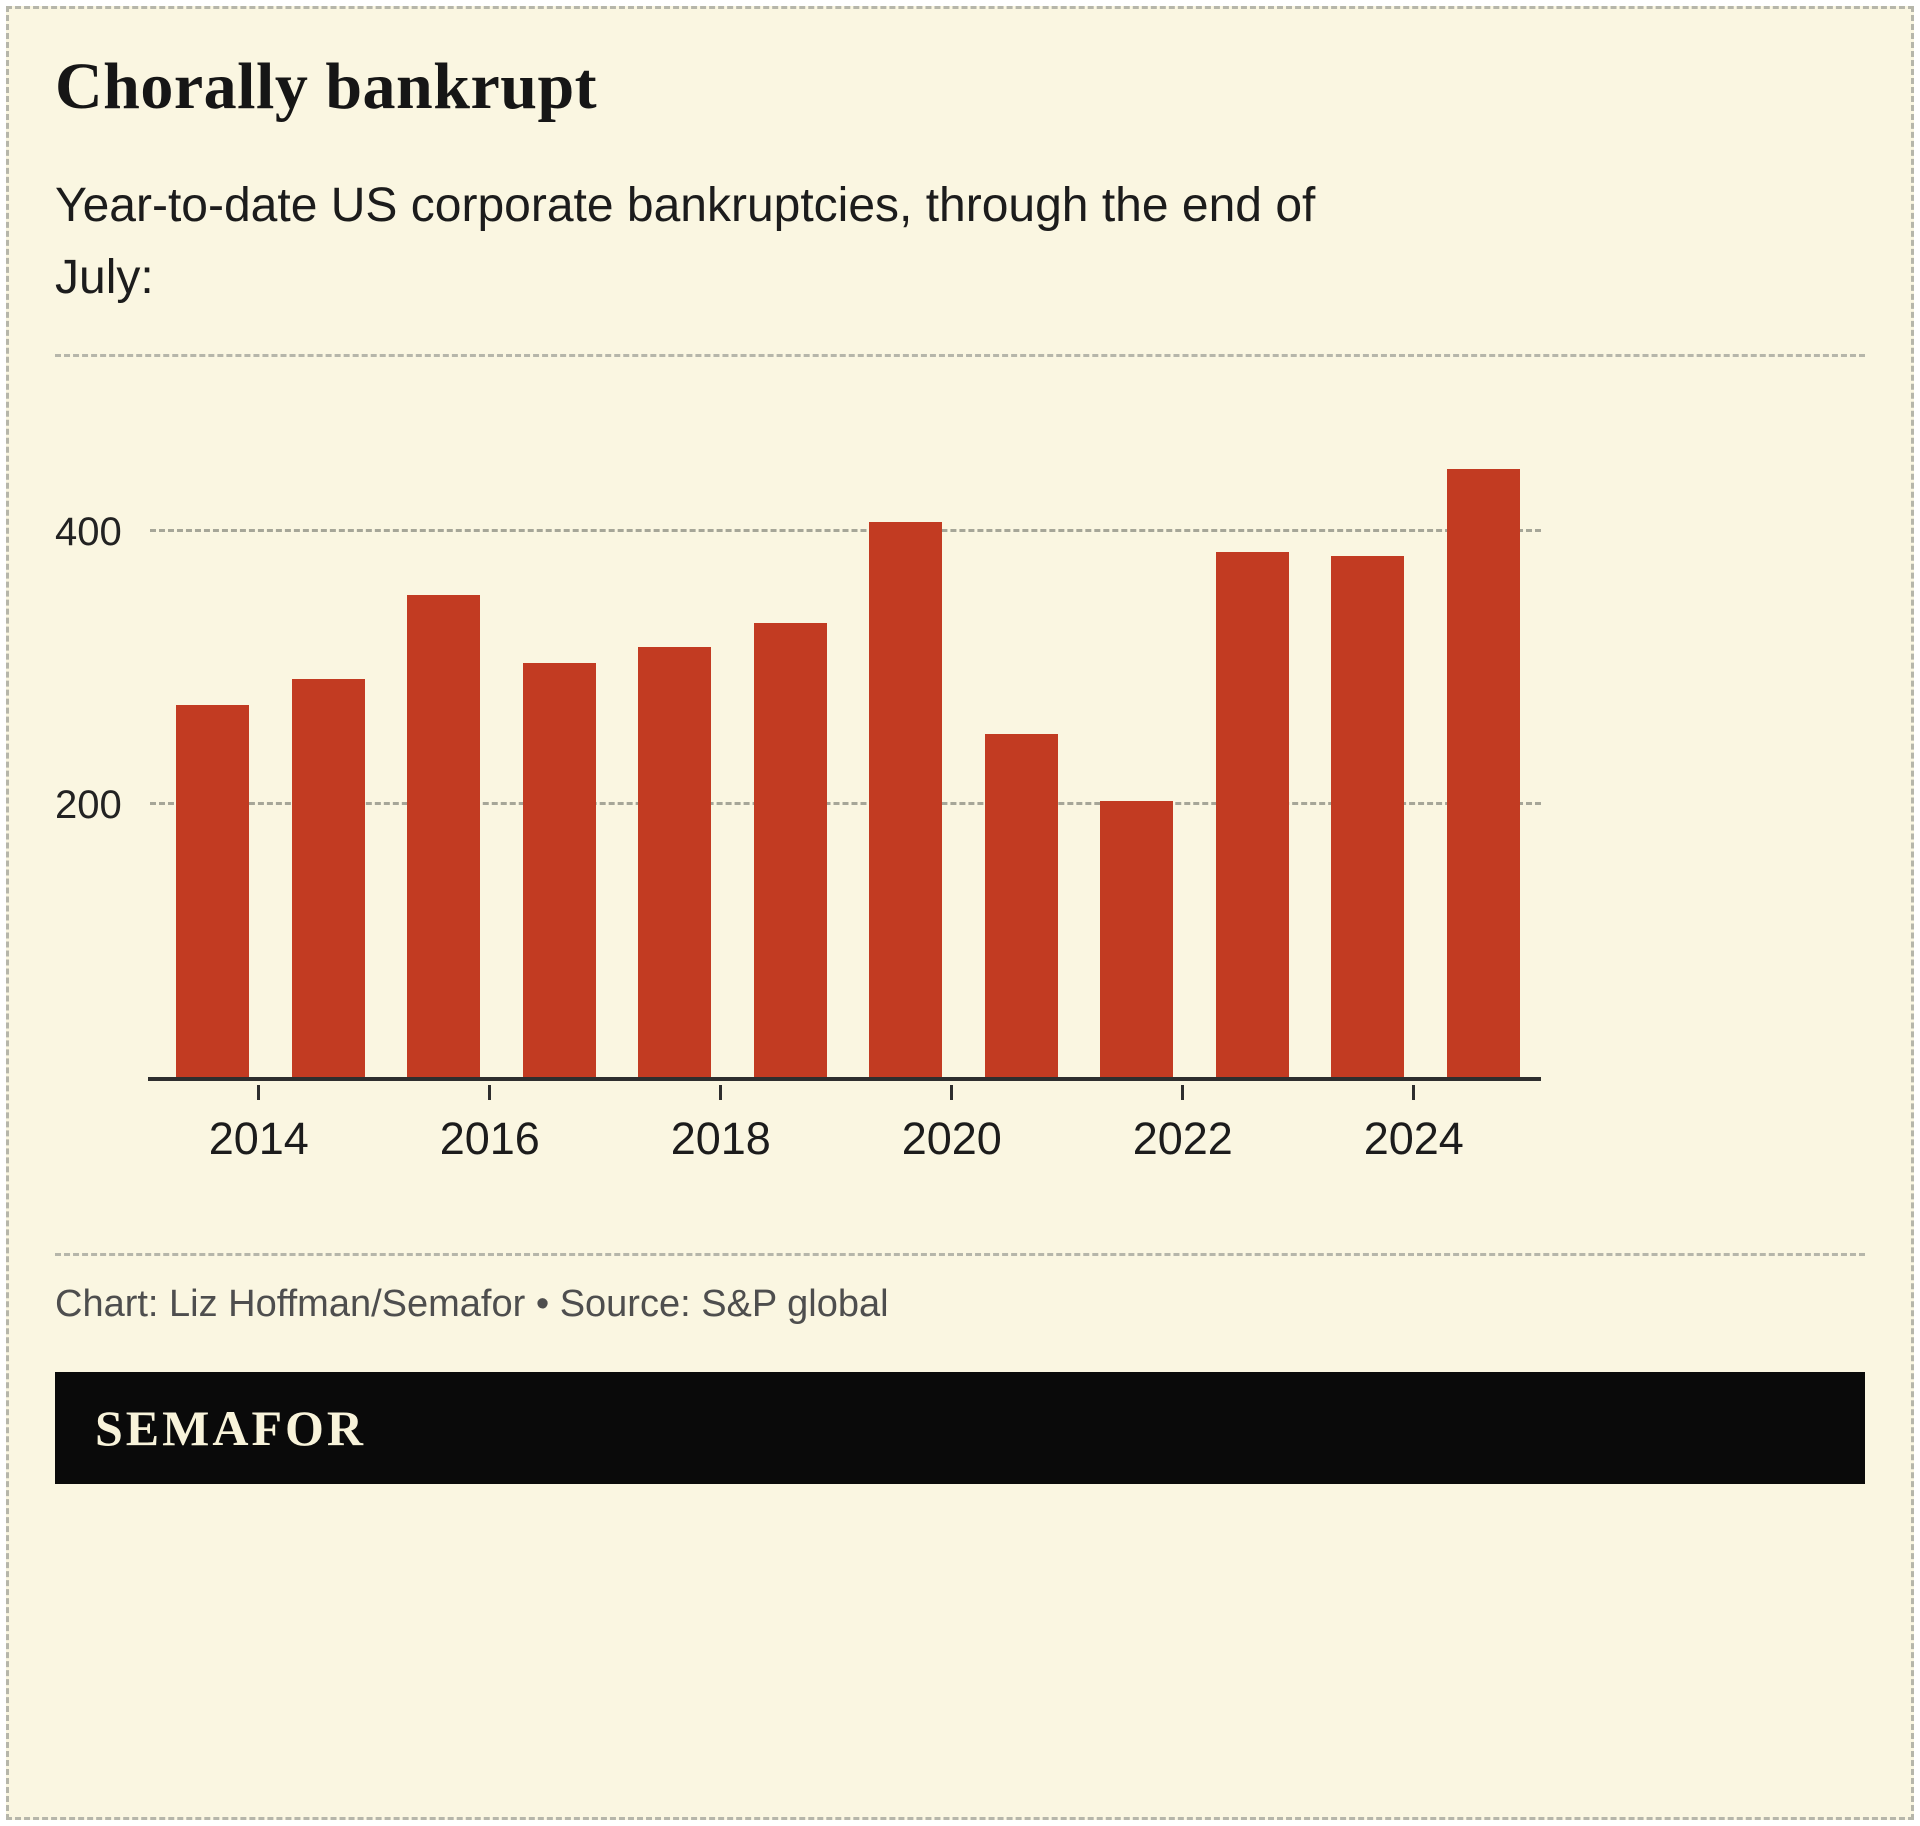  I want to click on bar-slot-2021, so click(1022, 744).